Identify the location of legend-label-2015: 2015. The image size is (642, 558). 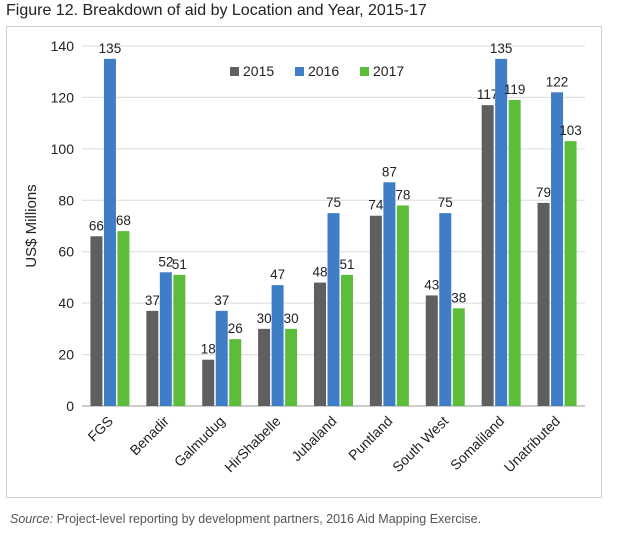
(258, 71).